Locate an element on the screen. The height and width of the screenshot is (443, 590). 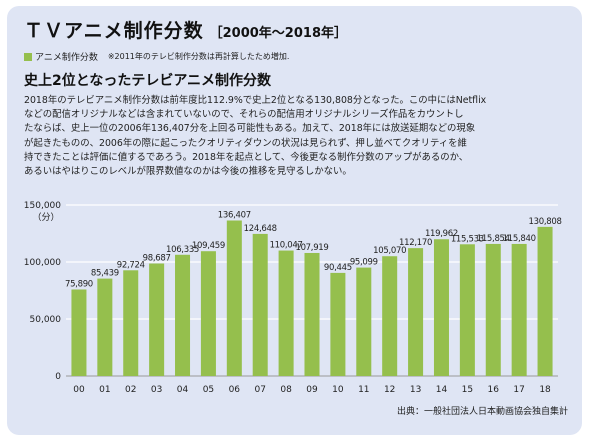
x-tick-label: 03 is located at coordinates (156, 390).